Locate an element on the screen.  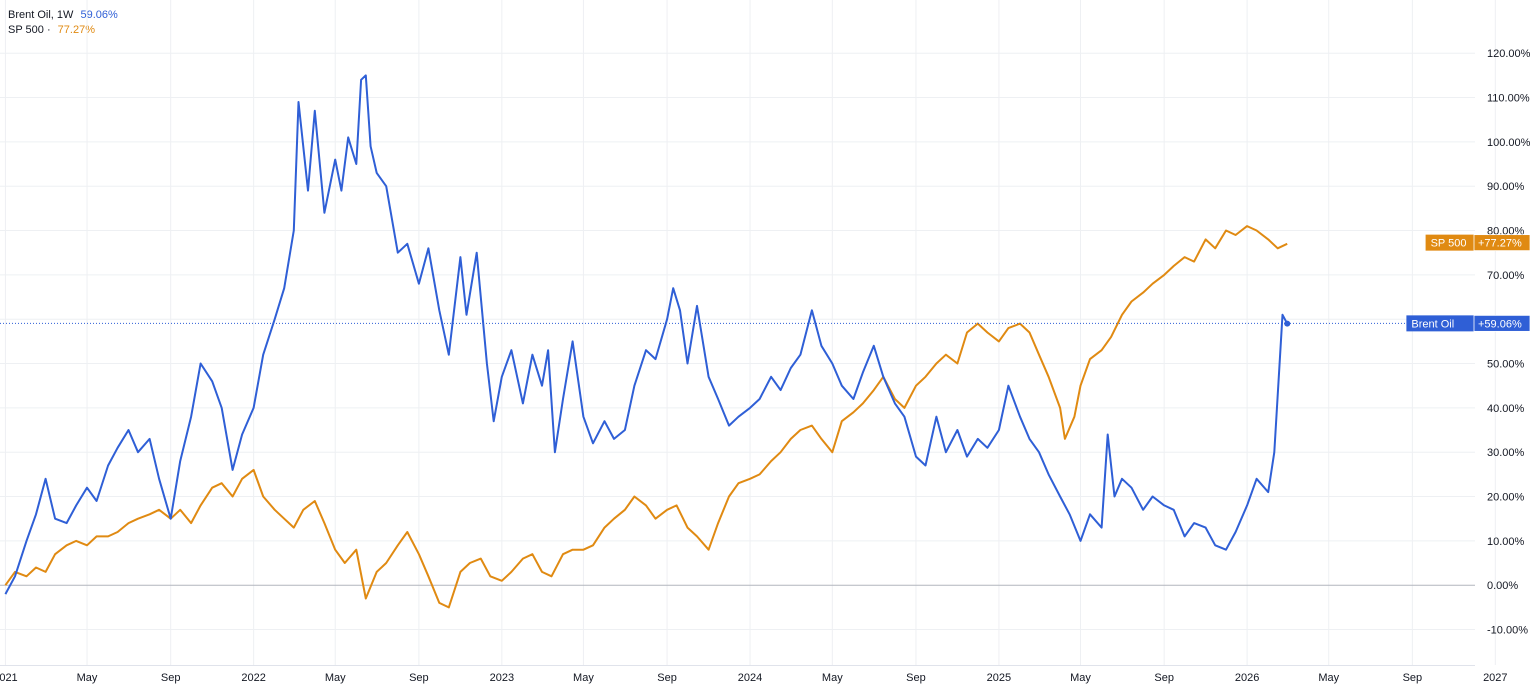
x-tick-label: 2026 is located at coordinates (1247, 678).